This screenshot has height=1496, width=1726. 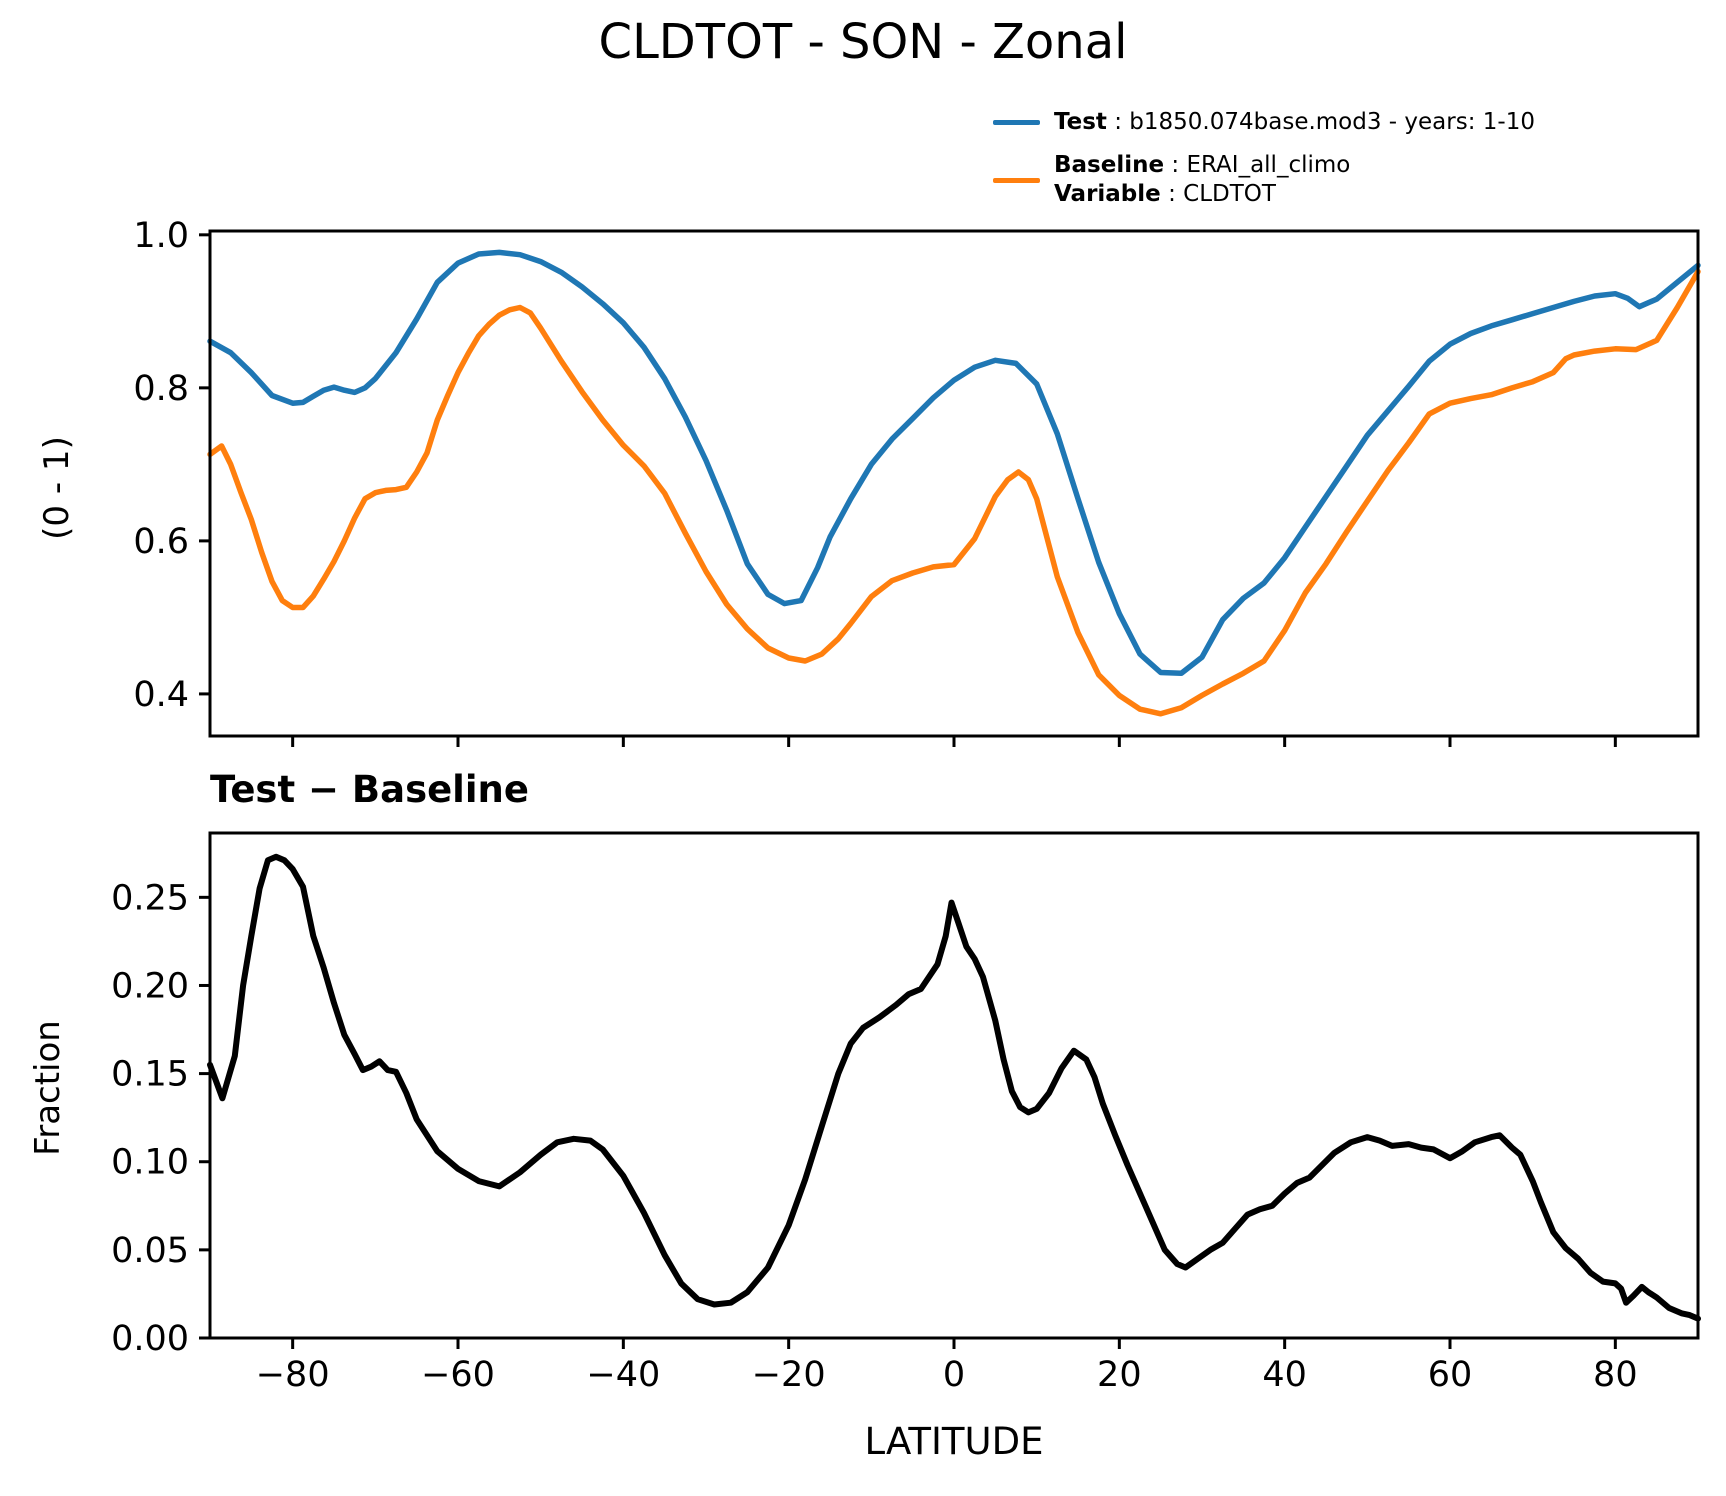 I want to click on x-tick-label: 20, so click(x=1119, y=1375).